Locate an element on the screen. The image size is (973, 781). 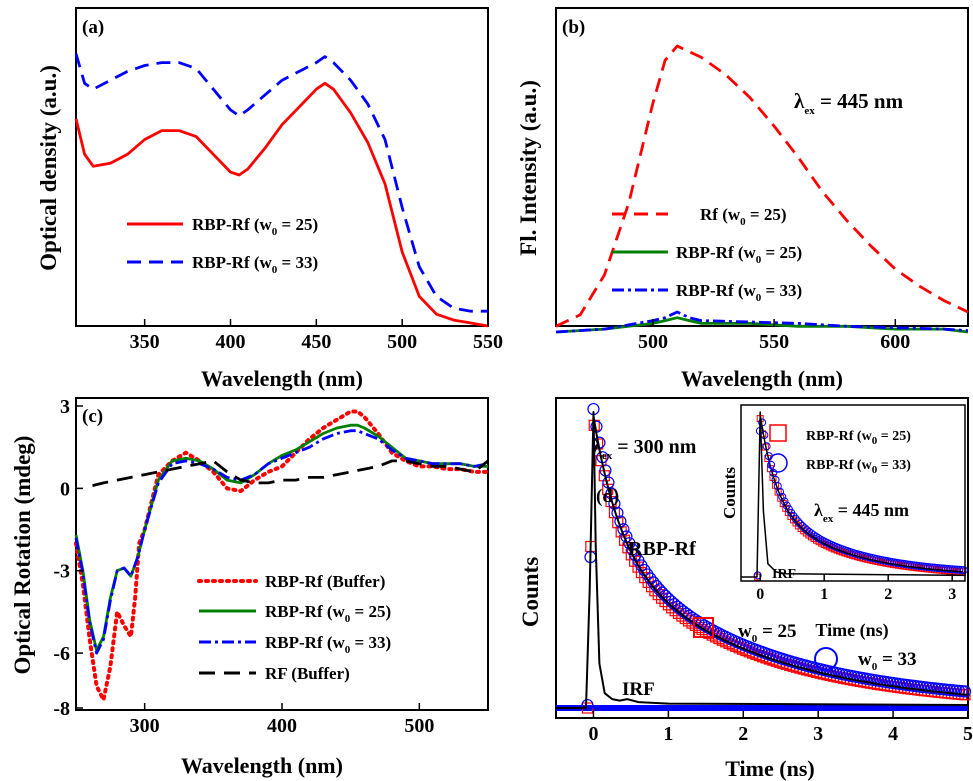
inset-xlabel: Time (ns) is located at coordinates (851, 630).